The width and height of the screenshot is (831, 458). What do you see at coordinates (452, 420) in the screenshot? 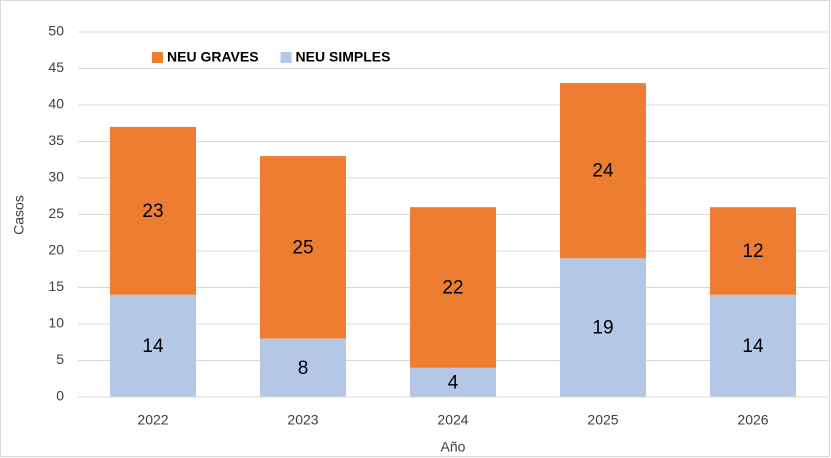
I see `x-tick-label: 2024` at bounding box center [452, 420].